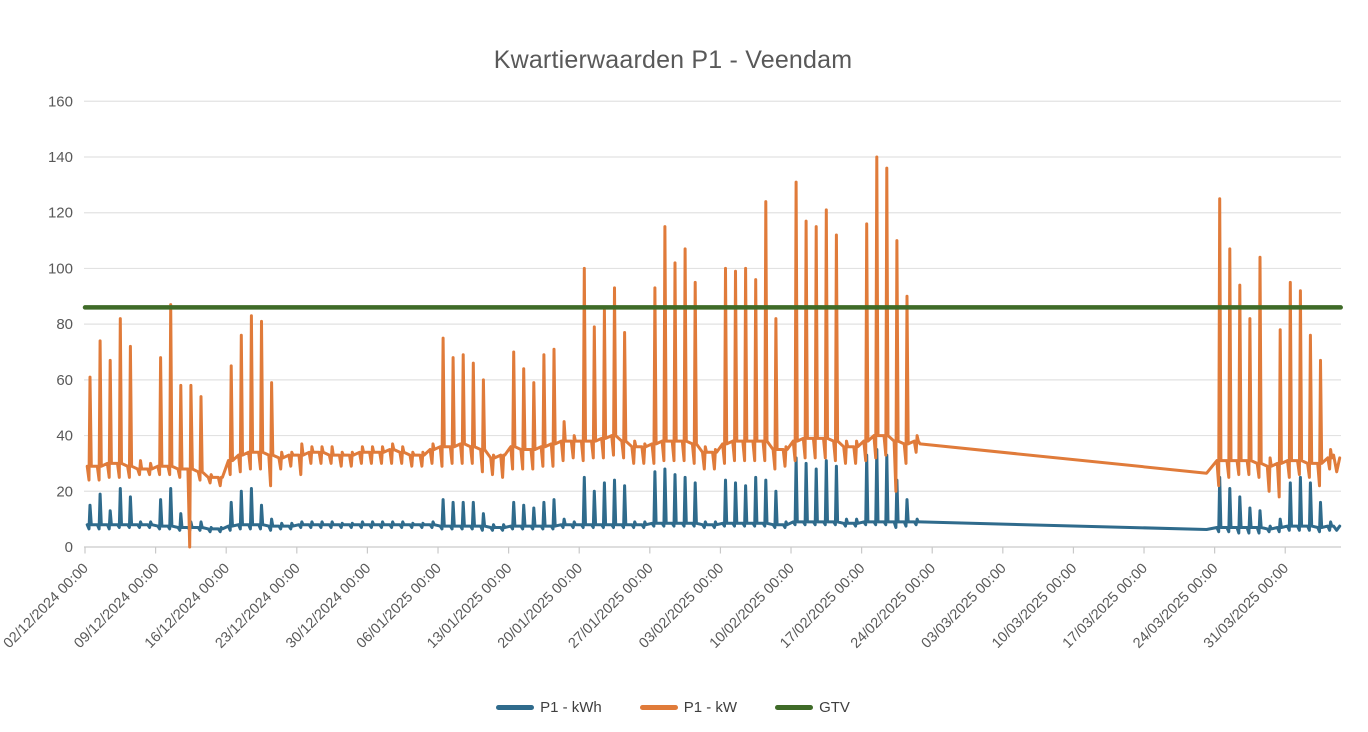  I want to click on svg-text: 120, so click(60, 213).